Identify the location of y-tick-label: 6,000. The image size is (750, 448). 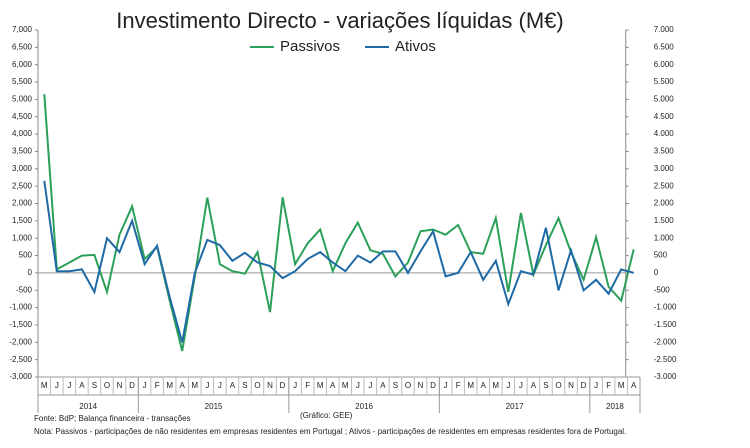
(22, 64).